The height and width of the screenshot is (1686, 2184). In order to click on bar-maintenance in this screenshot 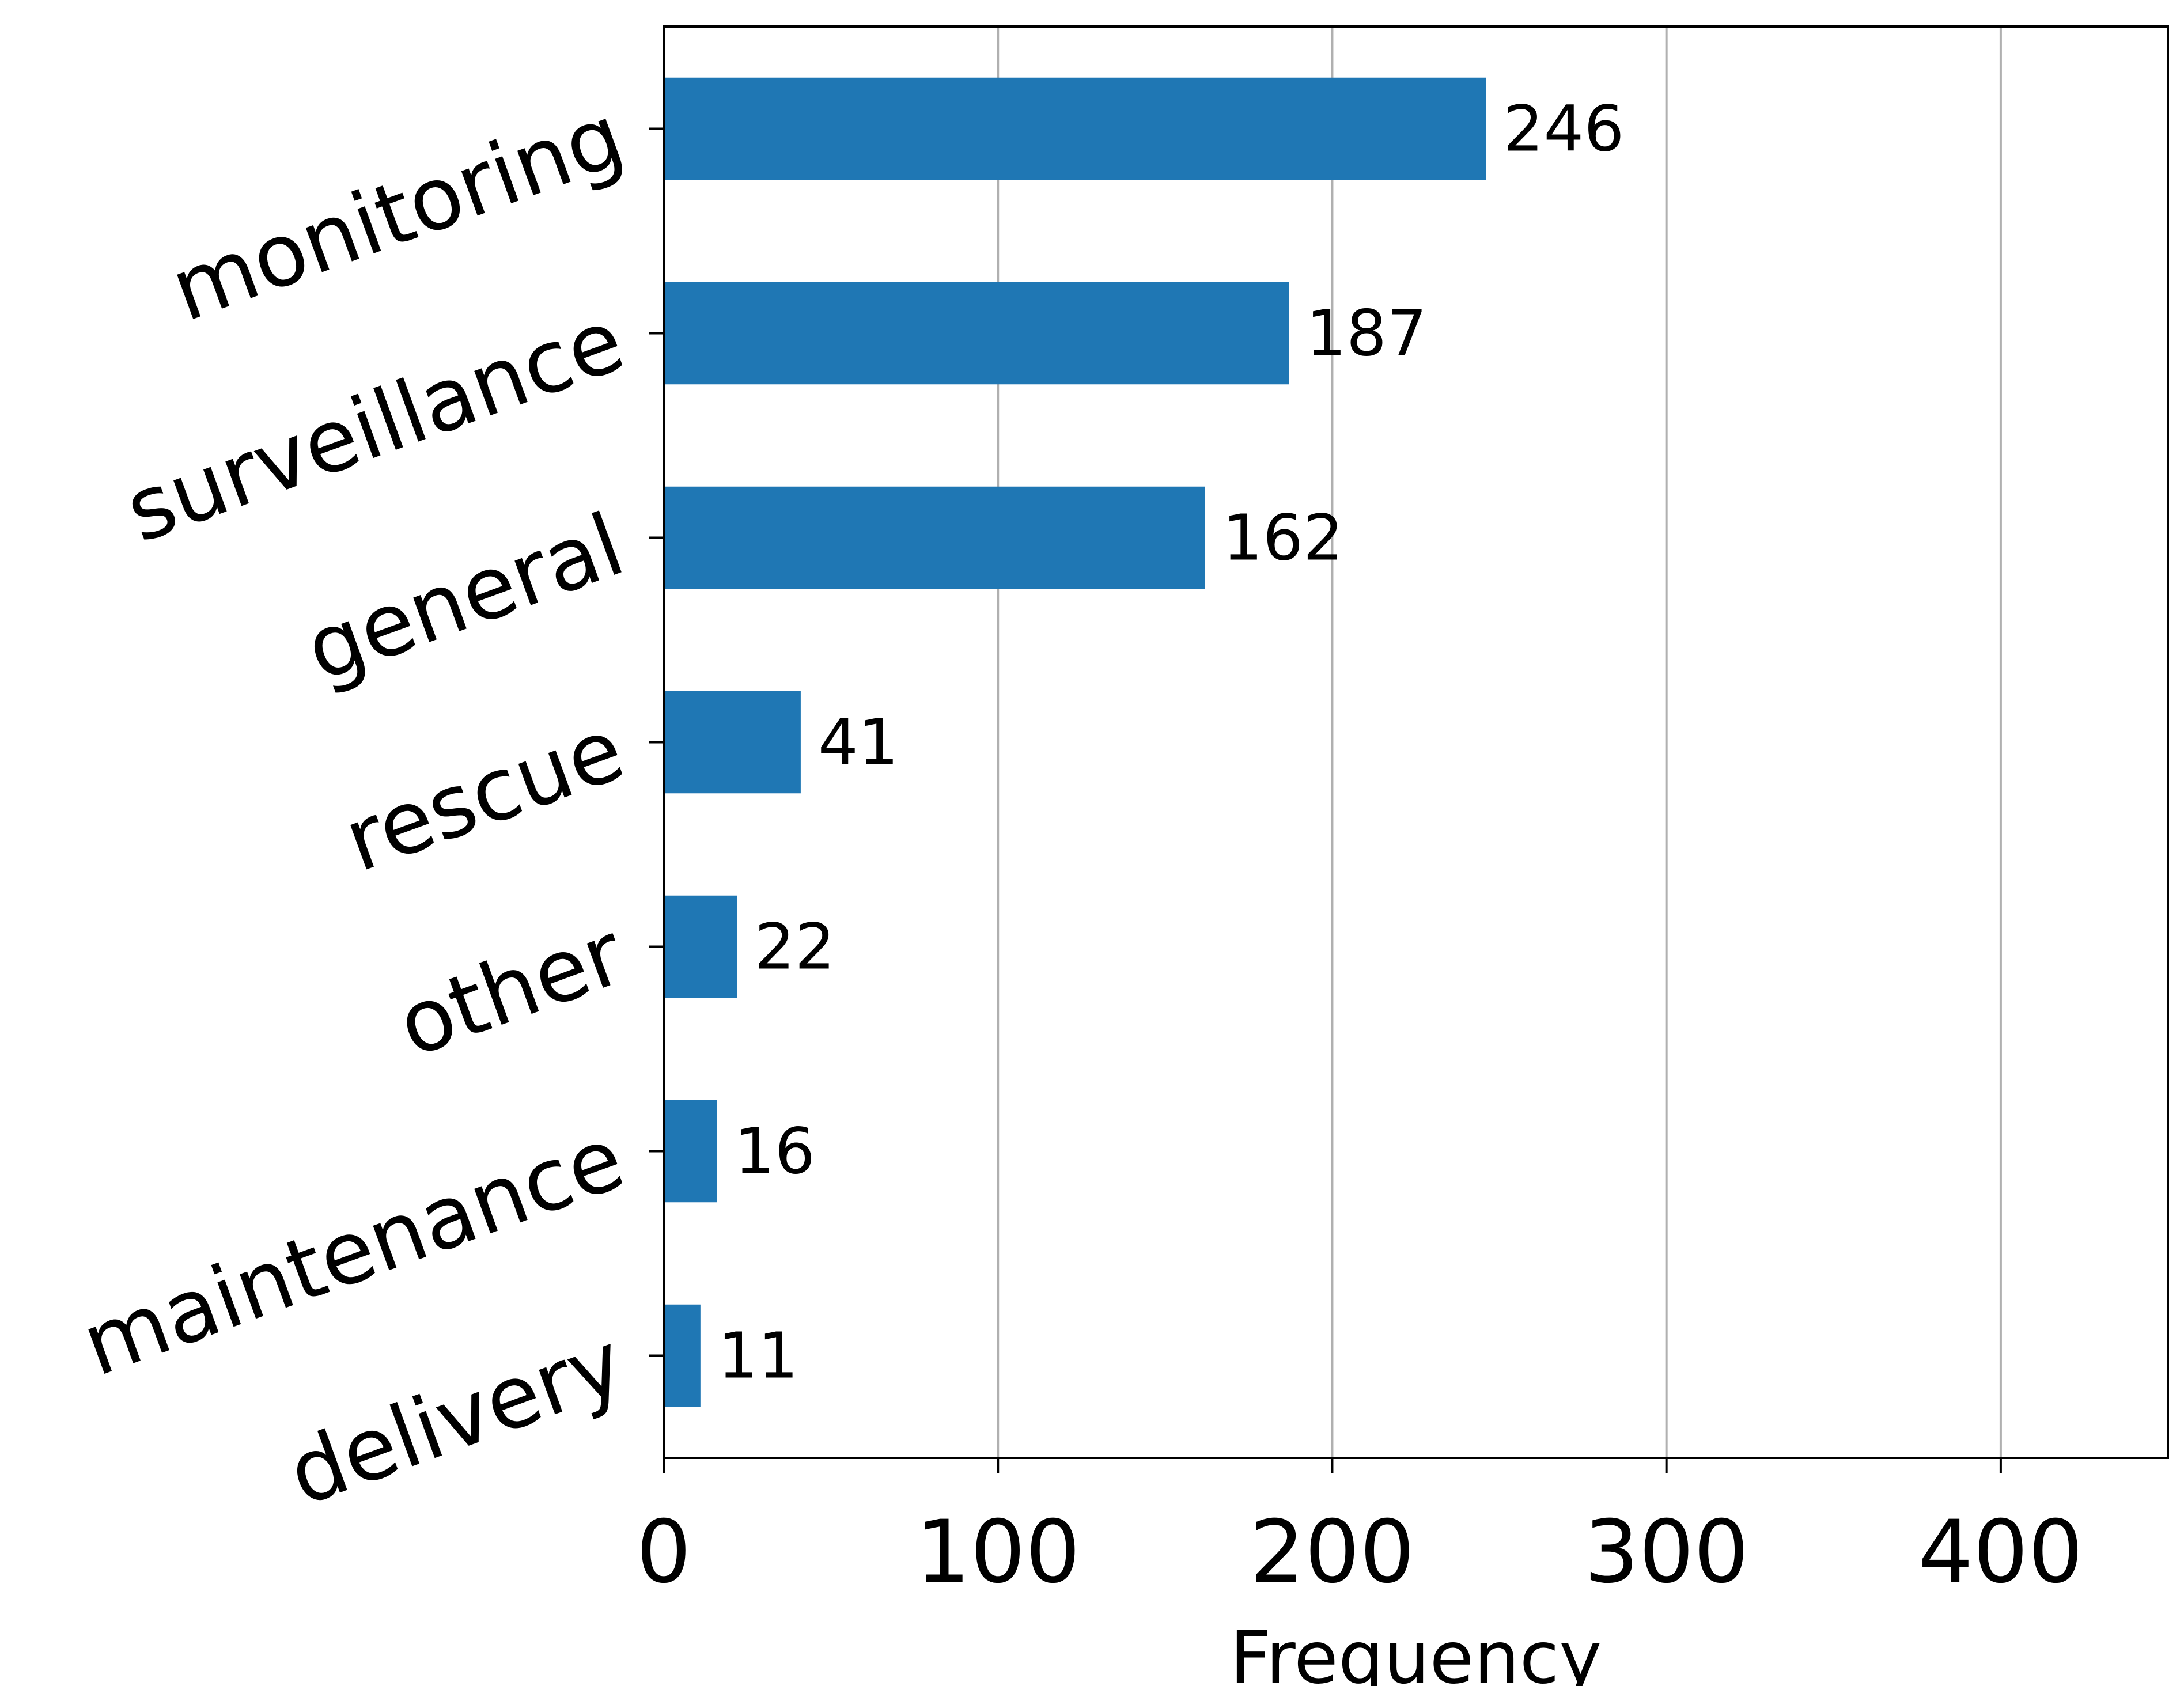, I will do `click(691, 1151)`.